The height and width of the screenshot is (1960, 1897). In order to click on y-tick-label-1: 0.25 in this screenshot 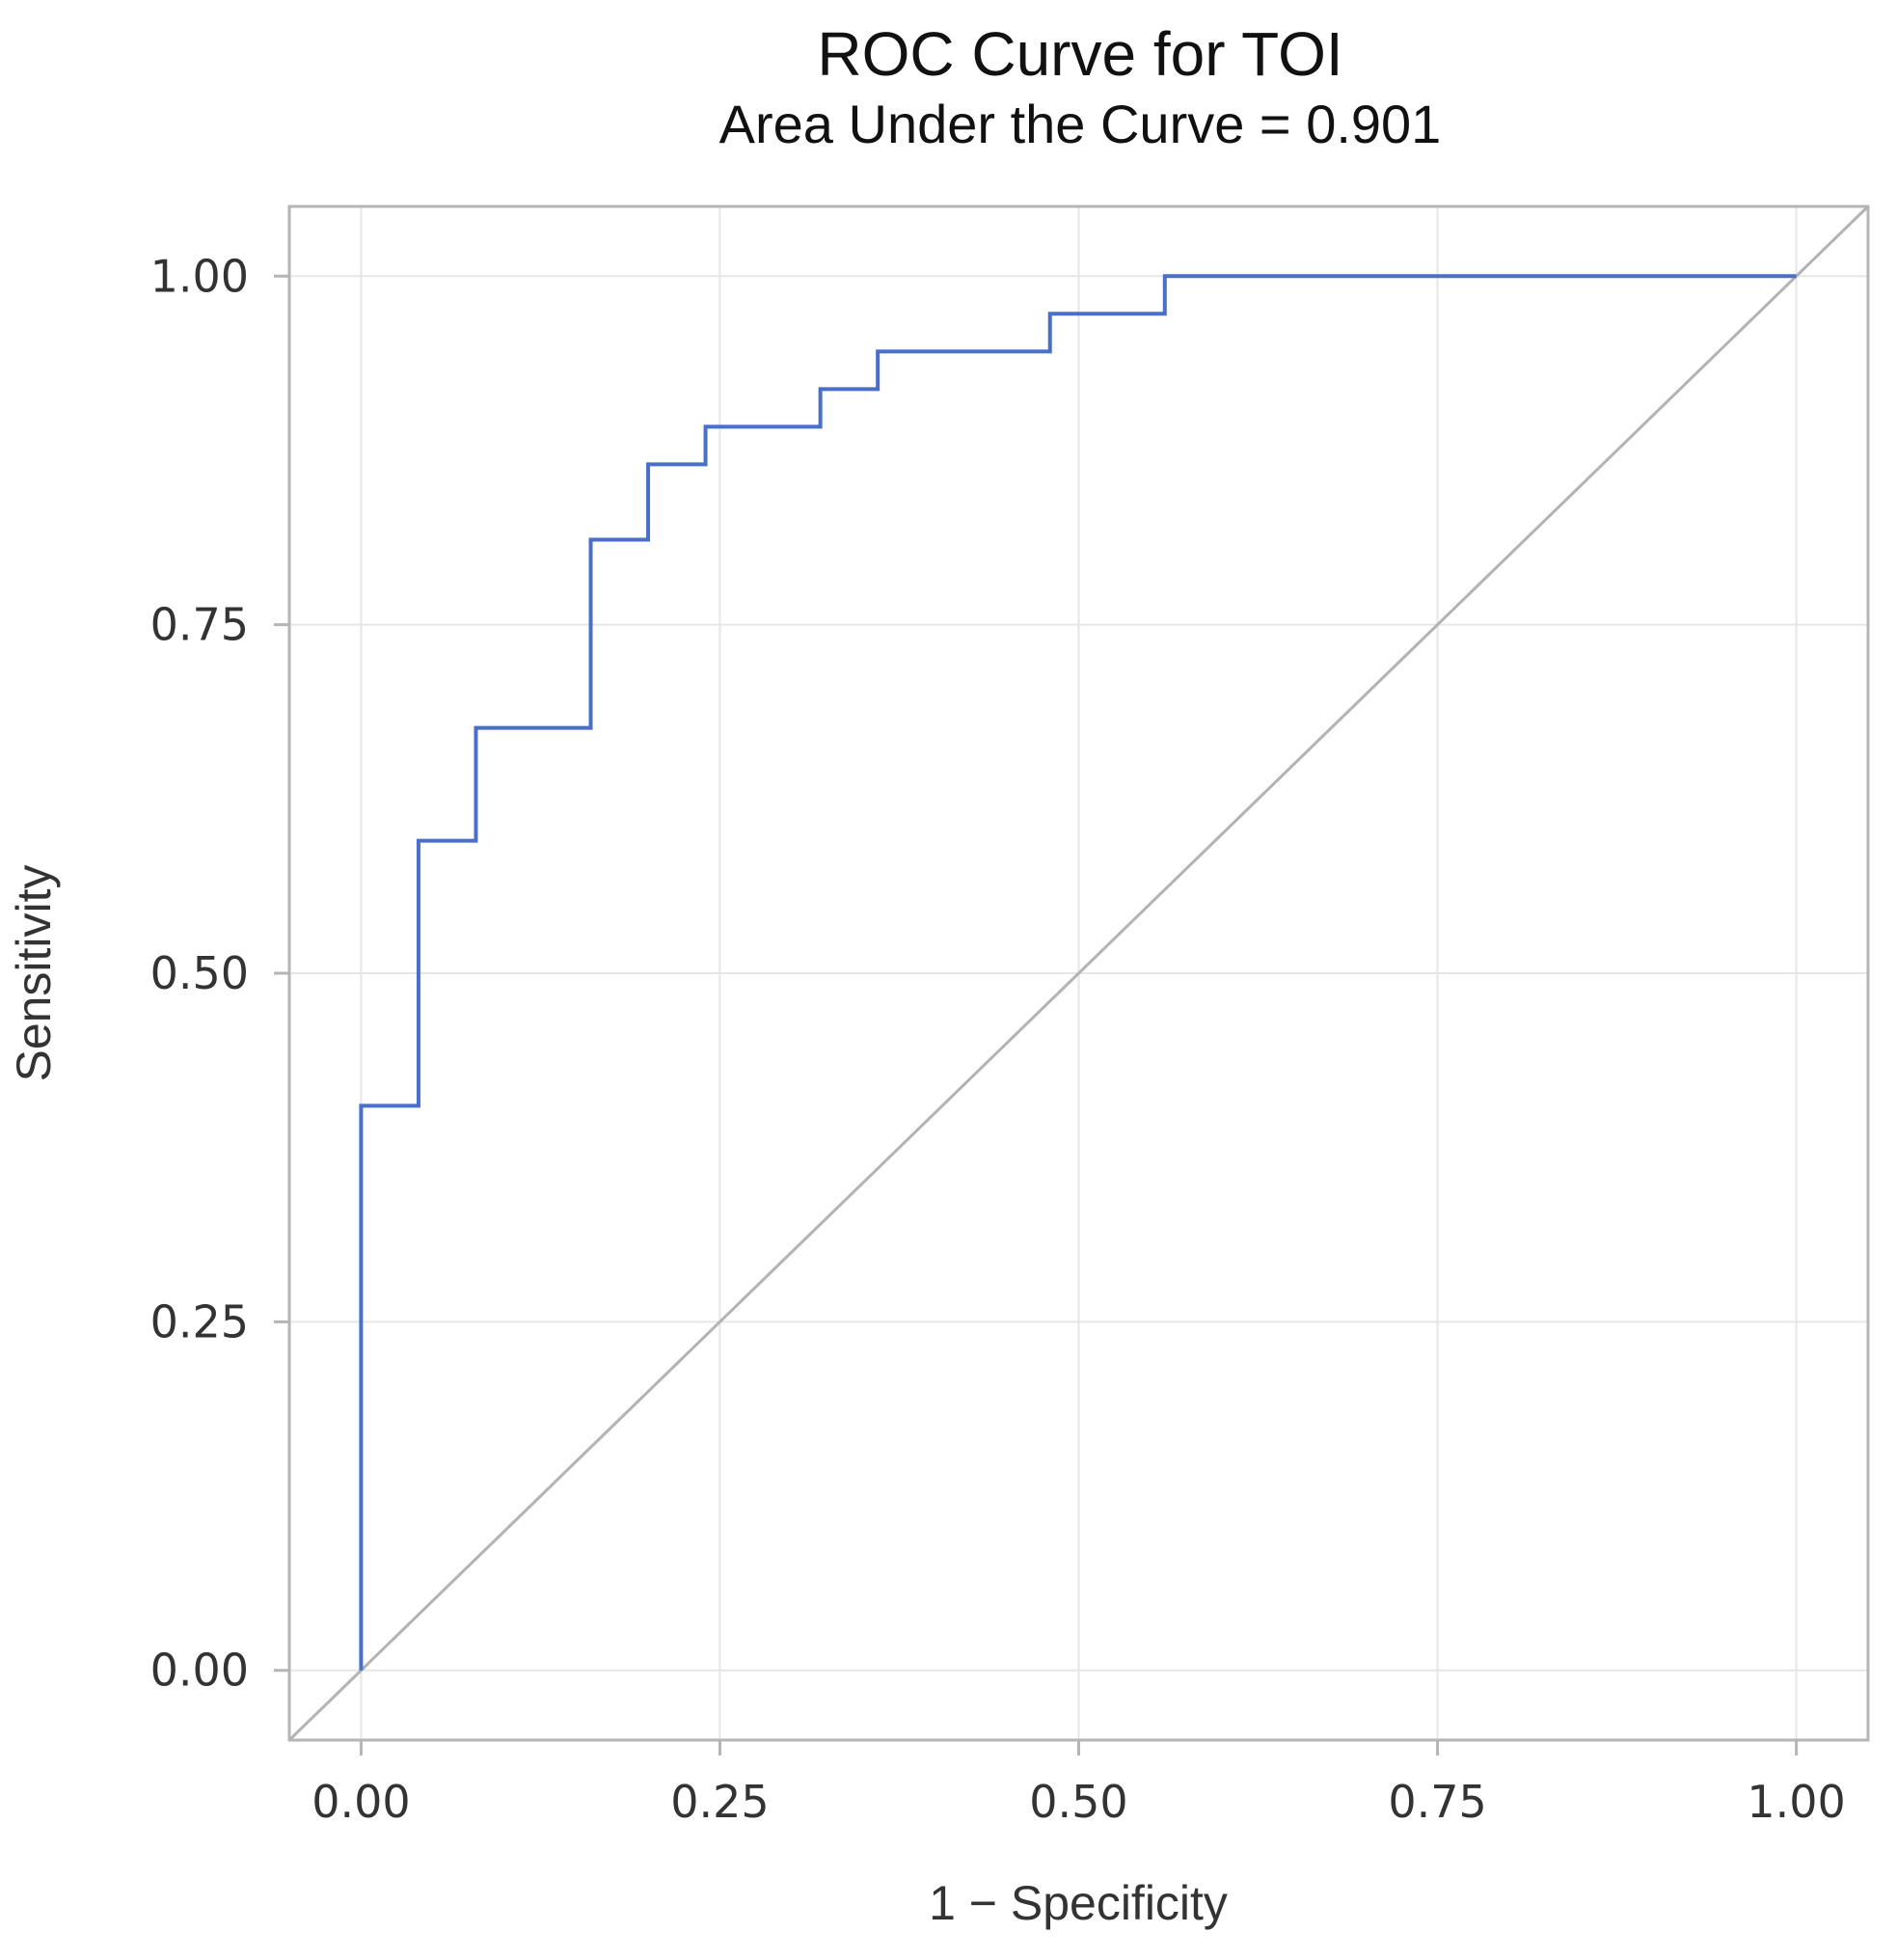, I will do `click(199, 1321)`.